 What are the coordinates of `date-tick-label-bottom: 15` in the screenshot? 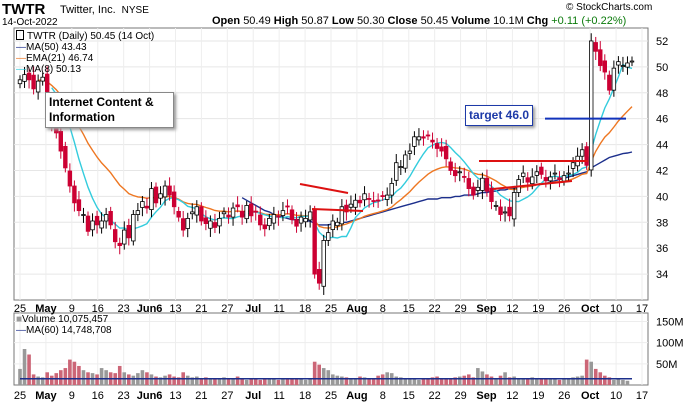 It's located at (409, 396).